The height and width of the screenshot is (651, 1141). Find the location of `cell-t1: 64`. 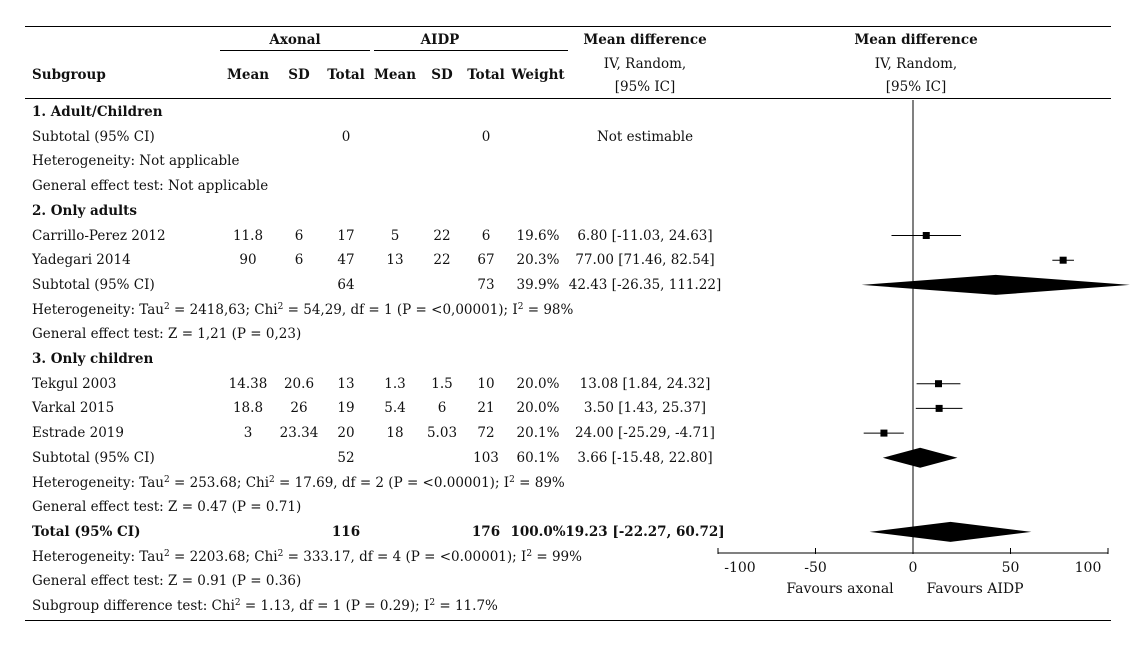

cell-t1: 64 is located at coordinates (346, 284).